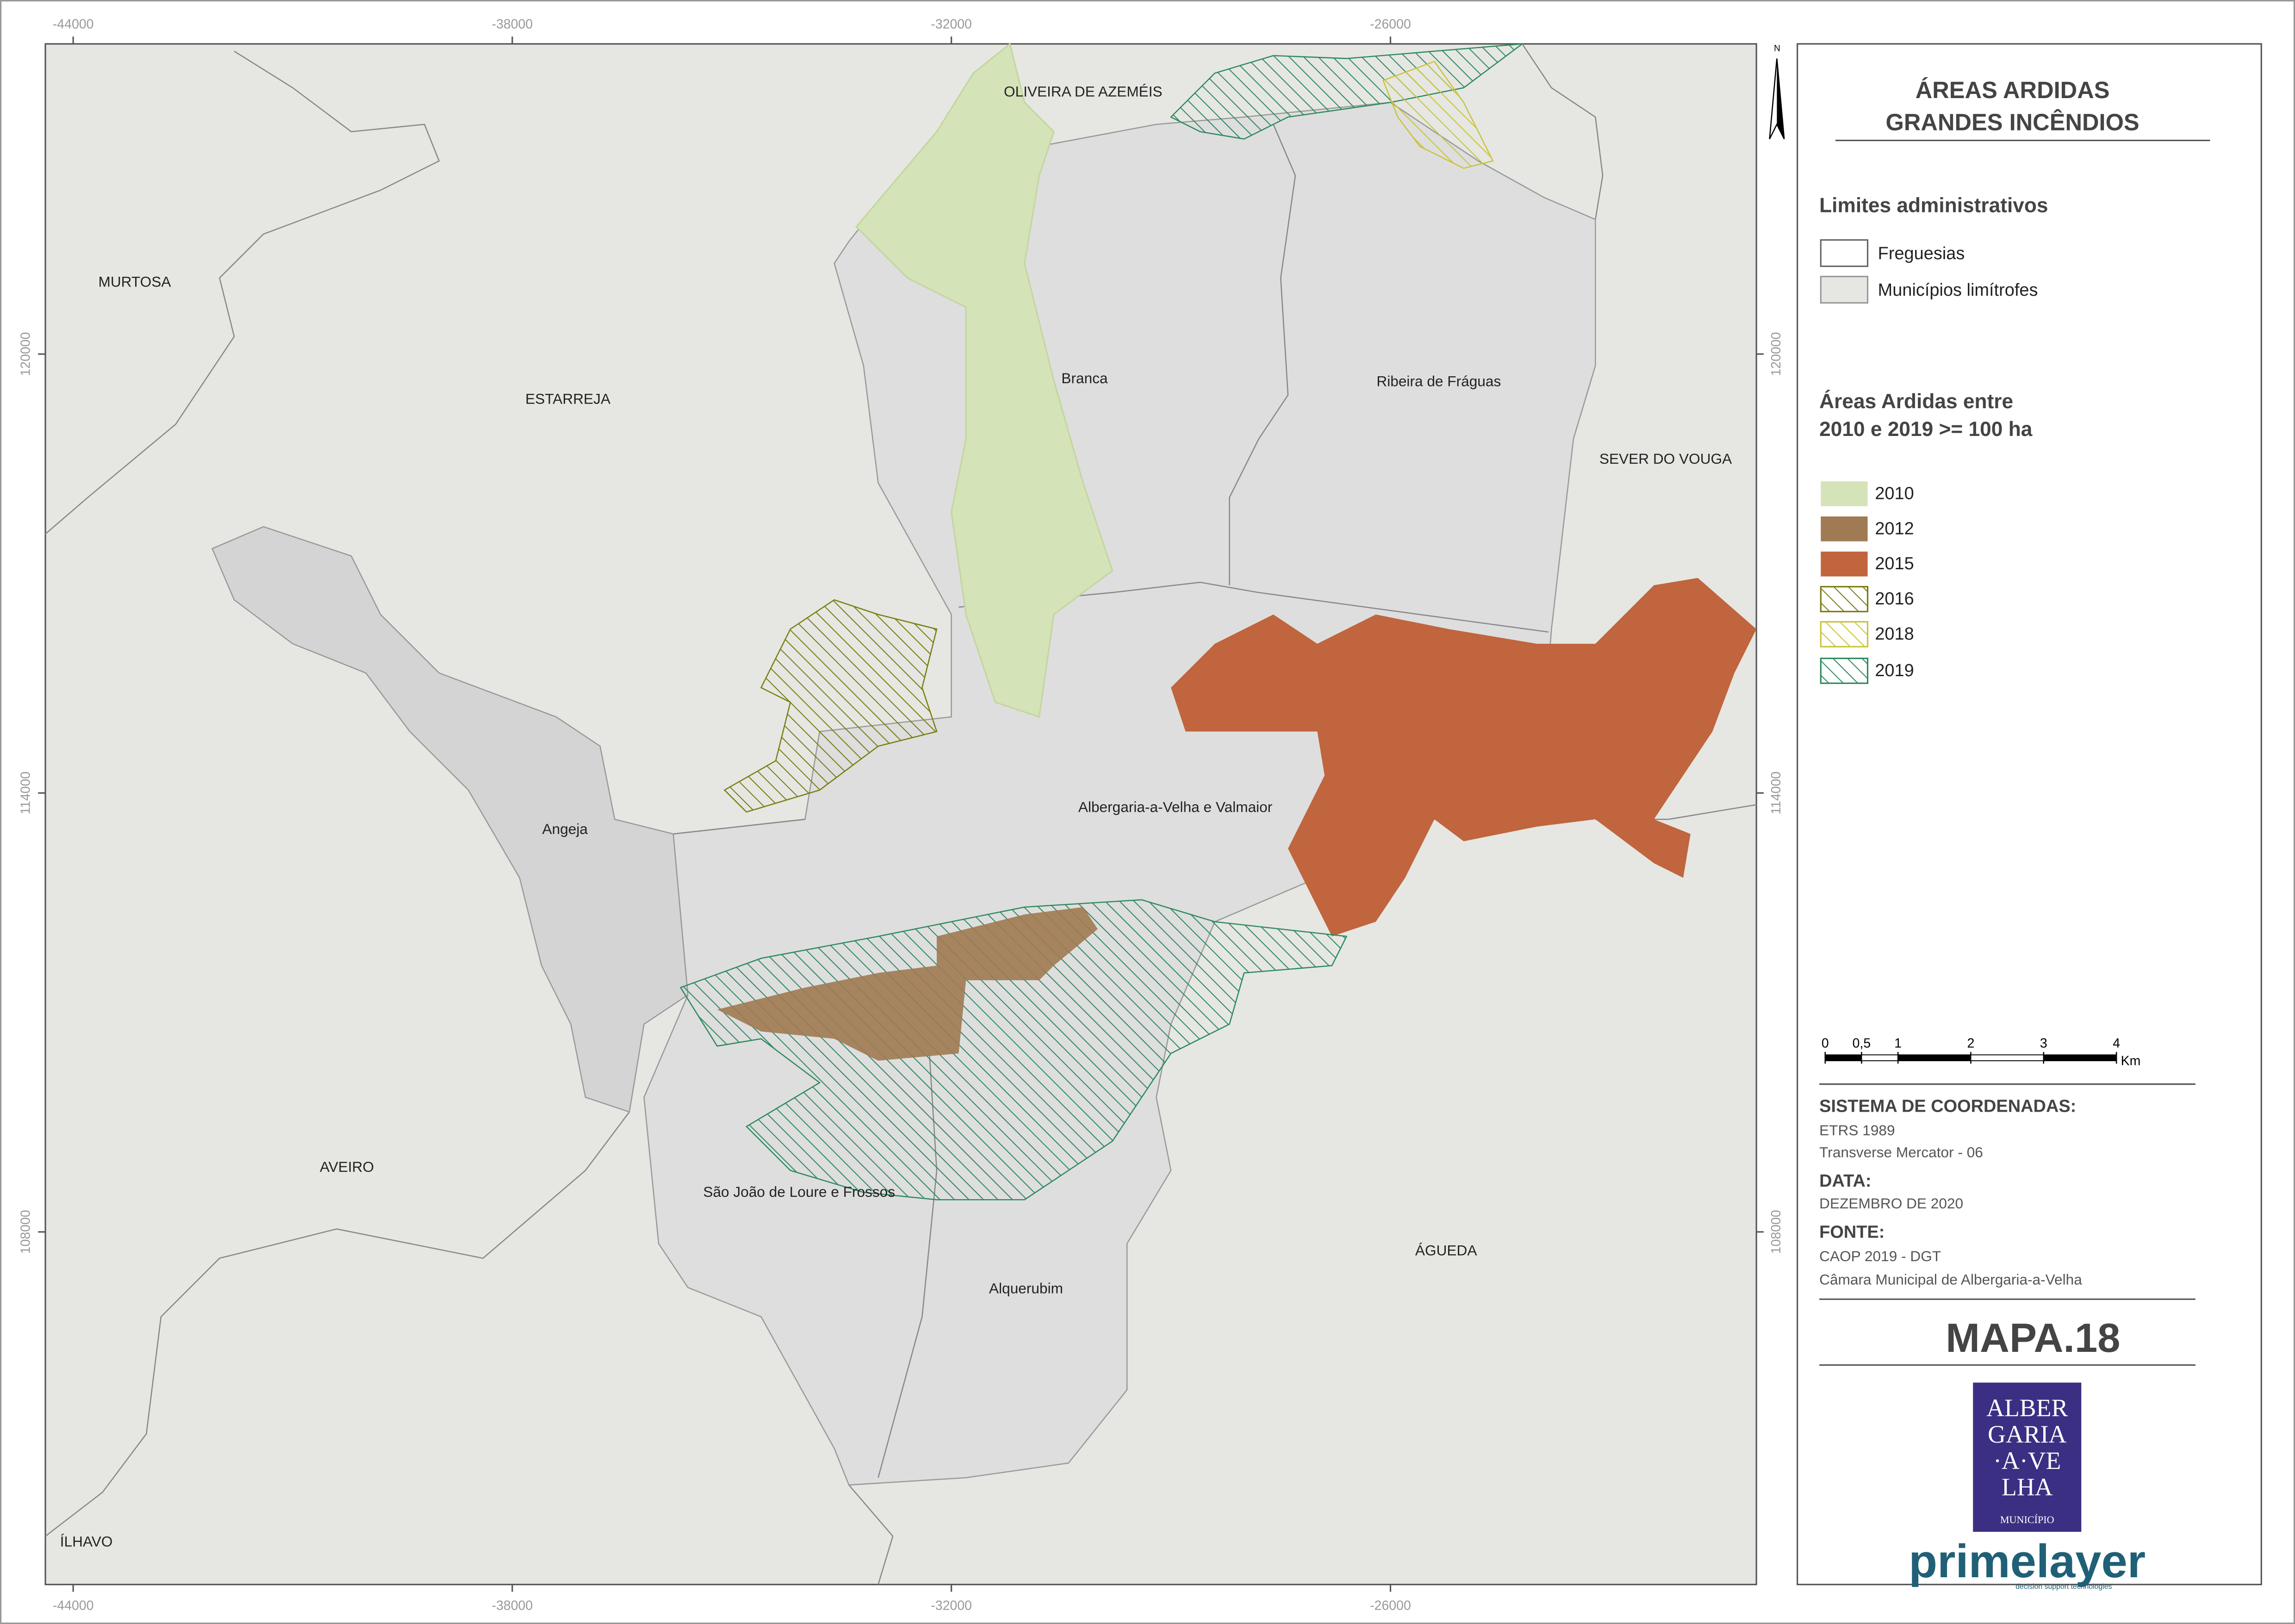 The height and width of the screenshot is (1624, 2295). Describe the element at coordinates (907, 984) in the screenshot. I see `burned-2012` at that location.